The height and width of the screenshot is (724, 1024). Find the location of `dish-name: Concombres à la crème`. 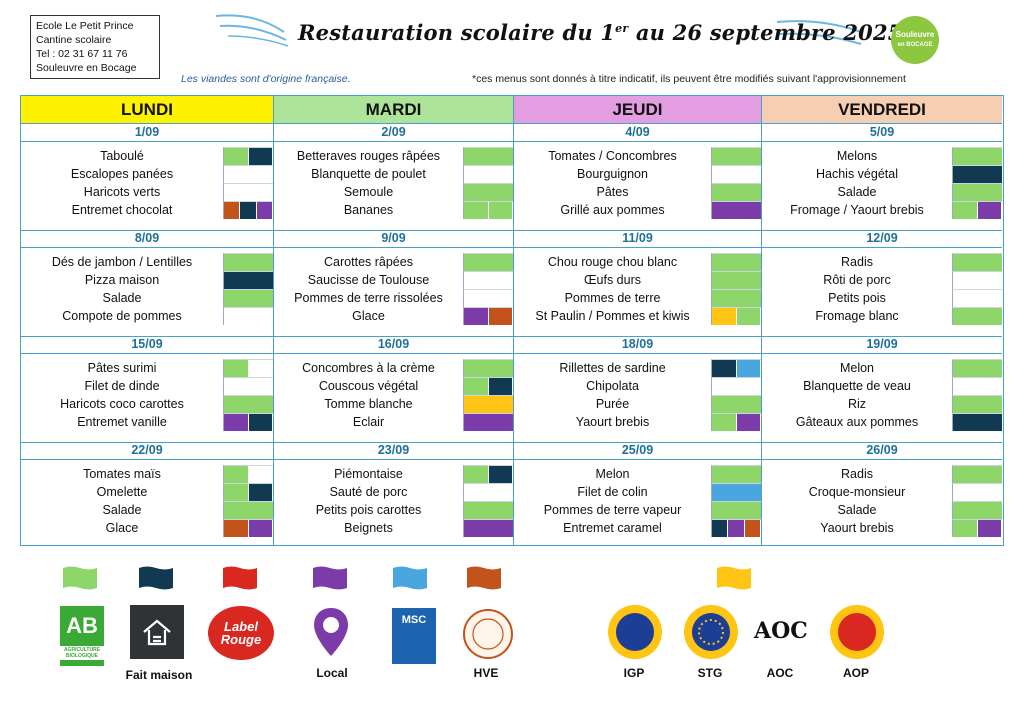

dish-name: Concombres à la crème is located at coordinates (368, 368).